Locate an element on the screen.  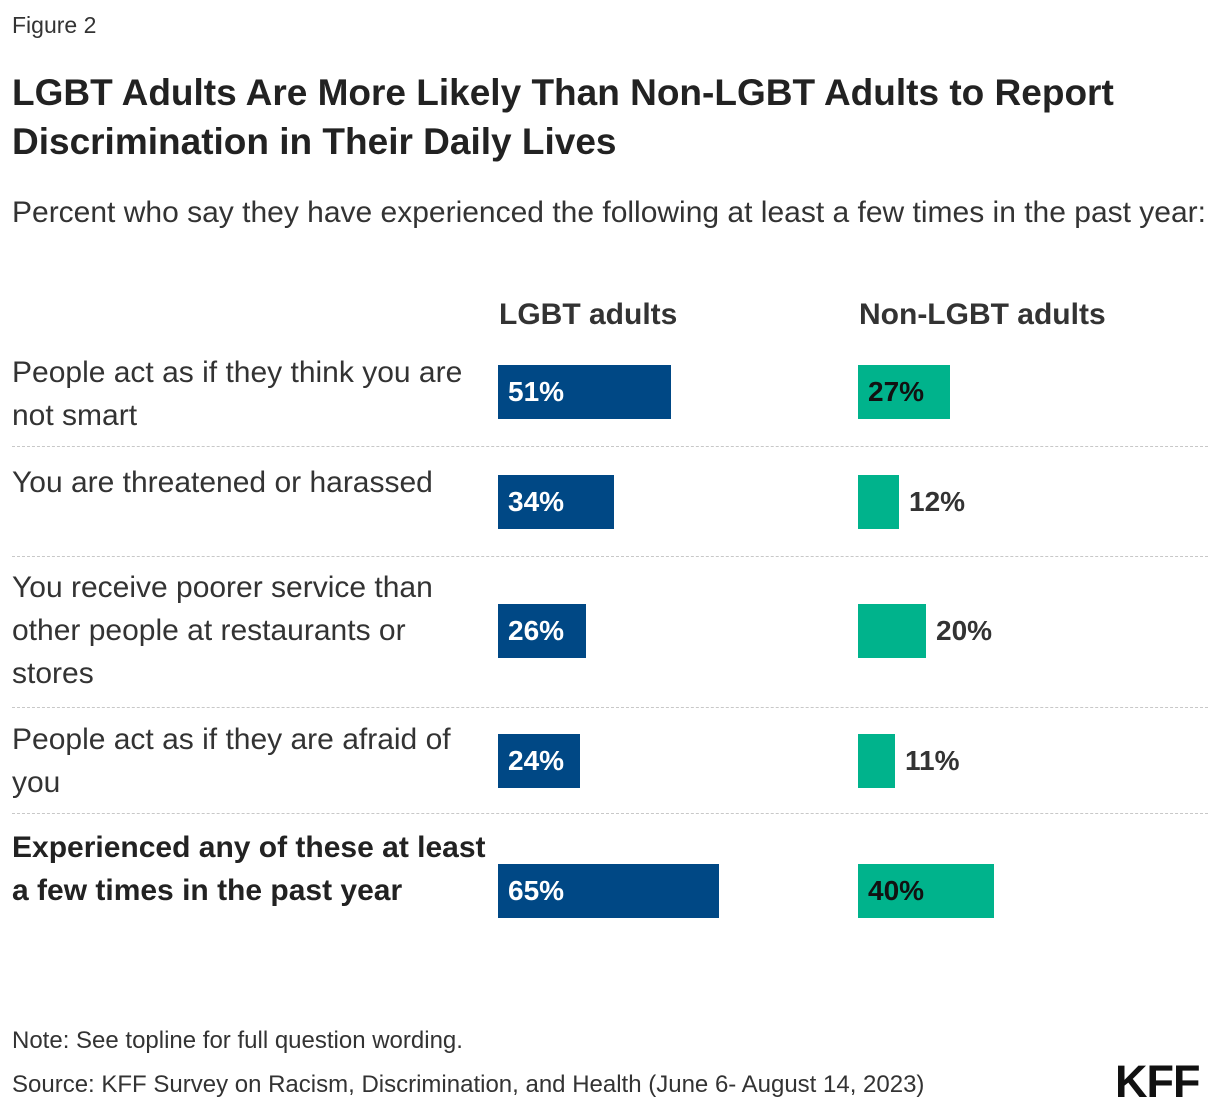
figure-label: Figure 2 is located at coordinates (54, 25).